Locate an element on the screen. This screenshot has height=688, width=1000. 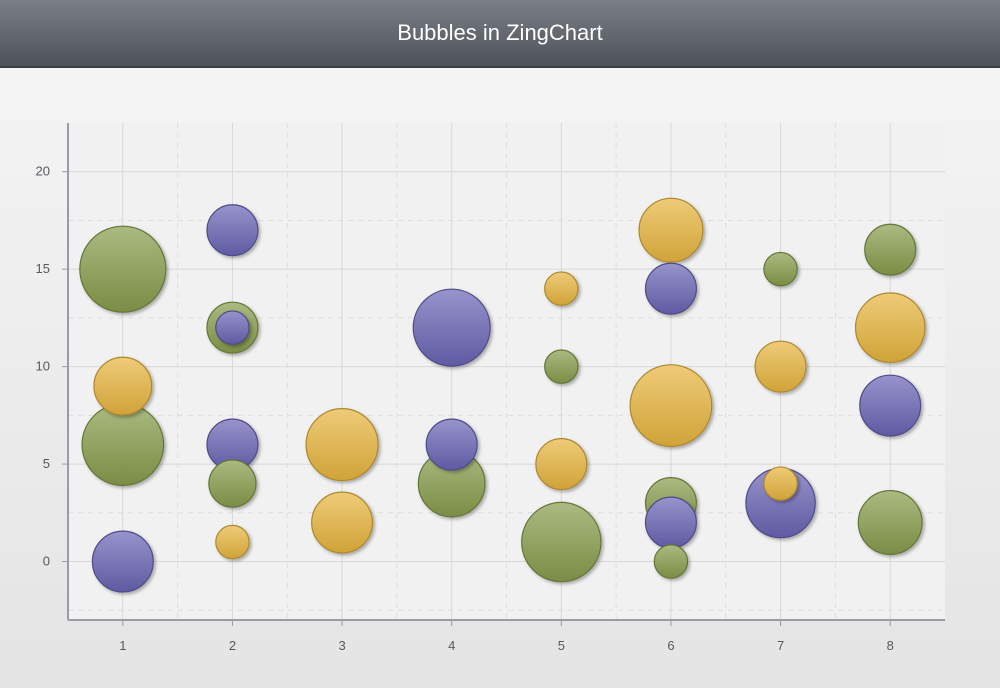
x-tick-label: 7 is located at coordinates (780, 645).